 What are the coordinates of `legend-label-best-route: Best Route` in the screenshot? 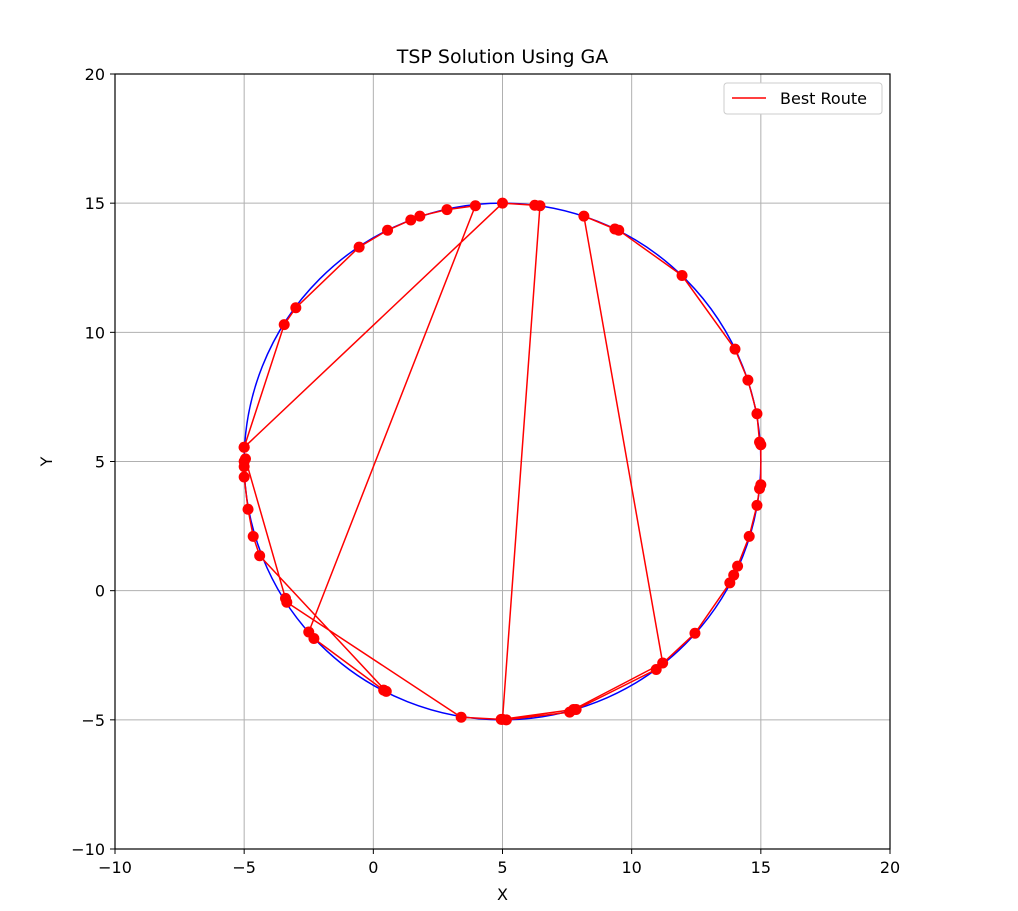 It's located at (823, 98).